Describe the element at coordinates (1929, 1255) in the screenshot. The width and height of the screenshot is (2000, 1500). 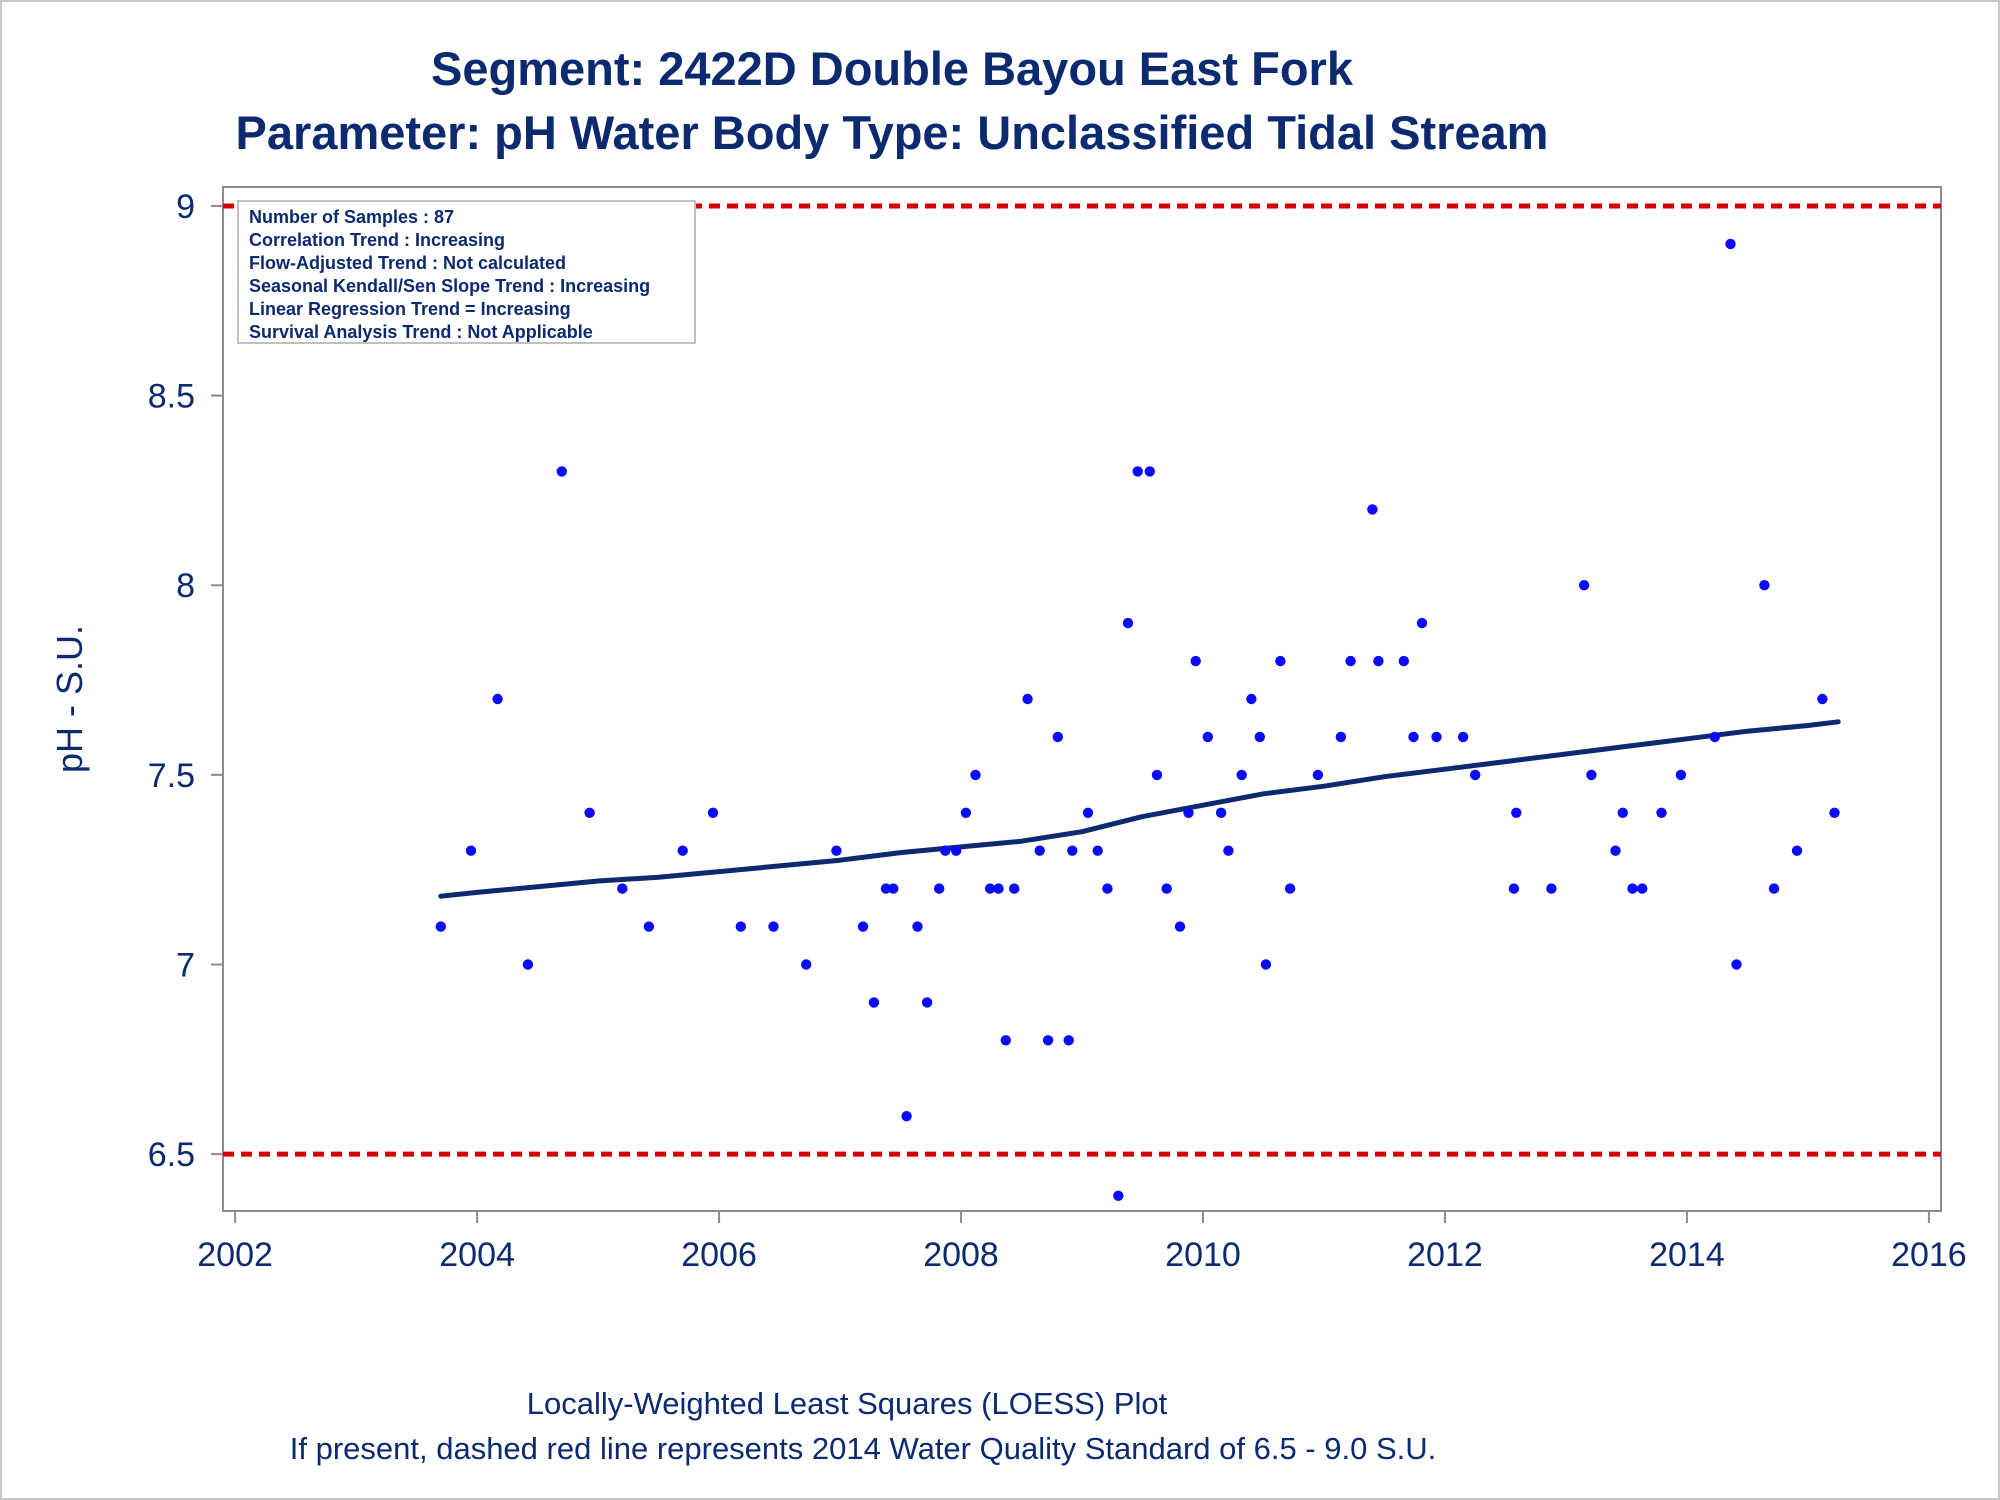
I see `x-tick-label-7: 2016` at that location.